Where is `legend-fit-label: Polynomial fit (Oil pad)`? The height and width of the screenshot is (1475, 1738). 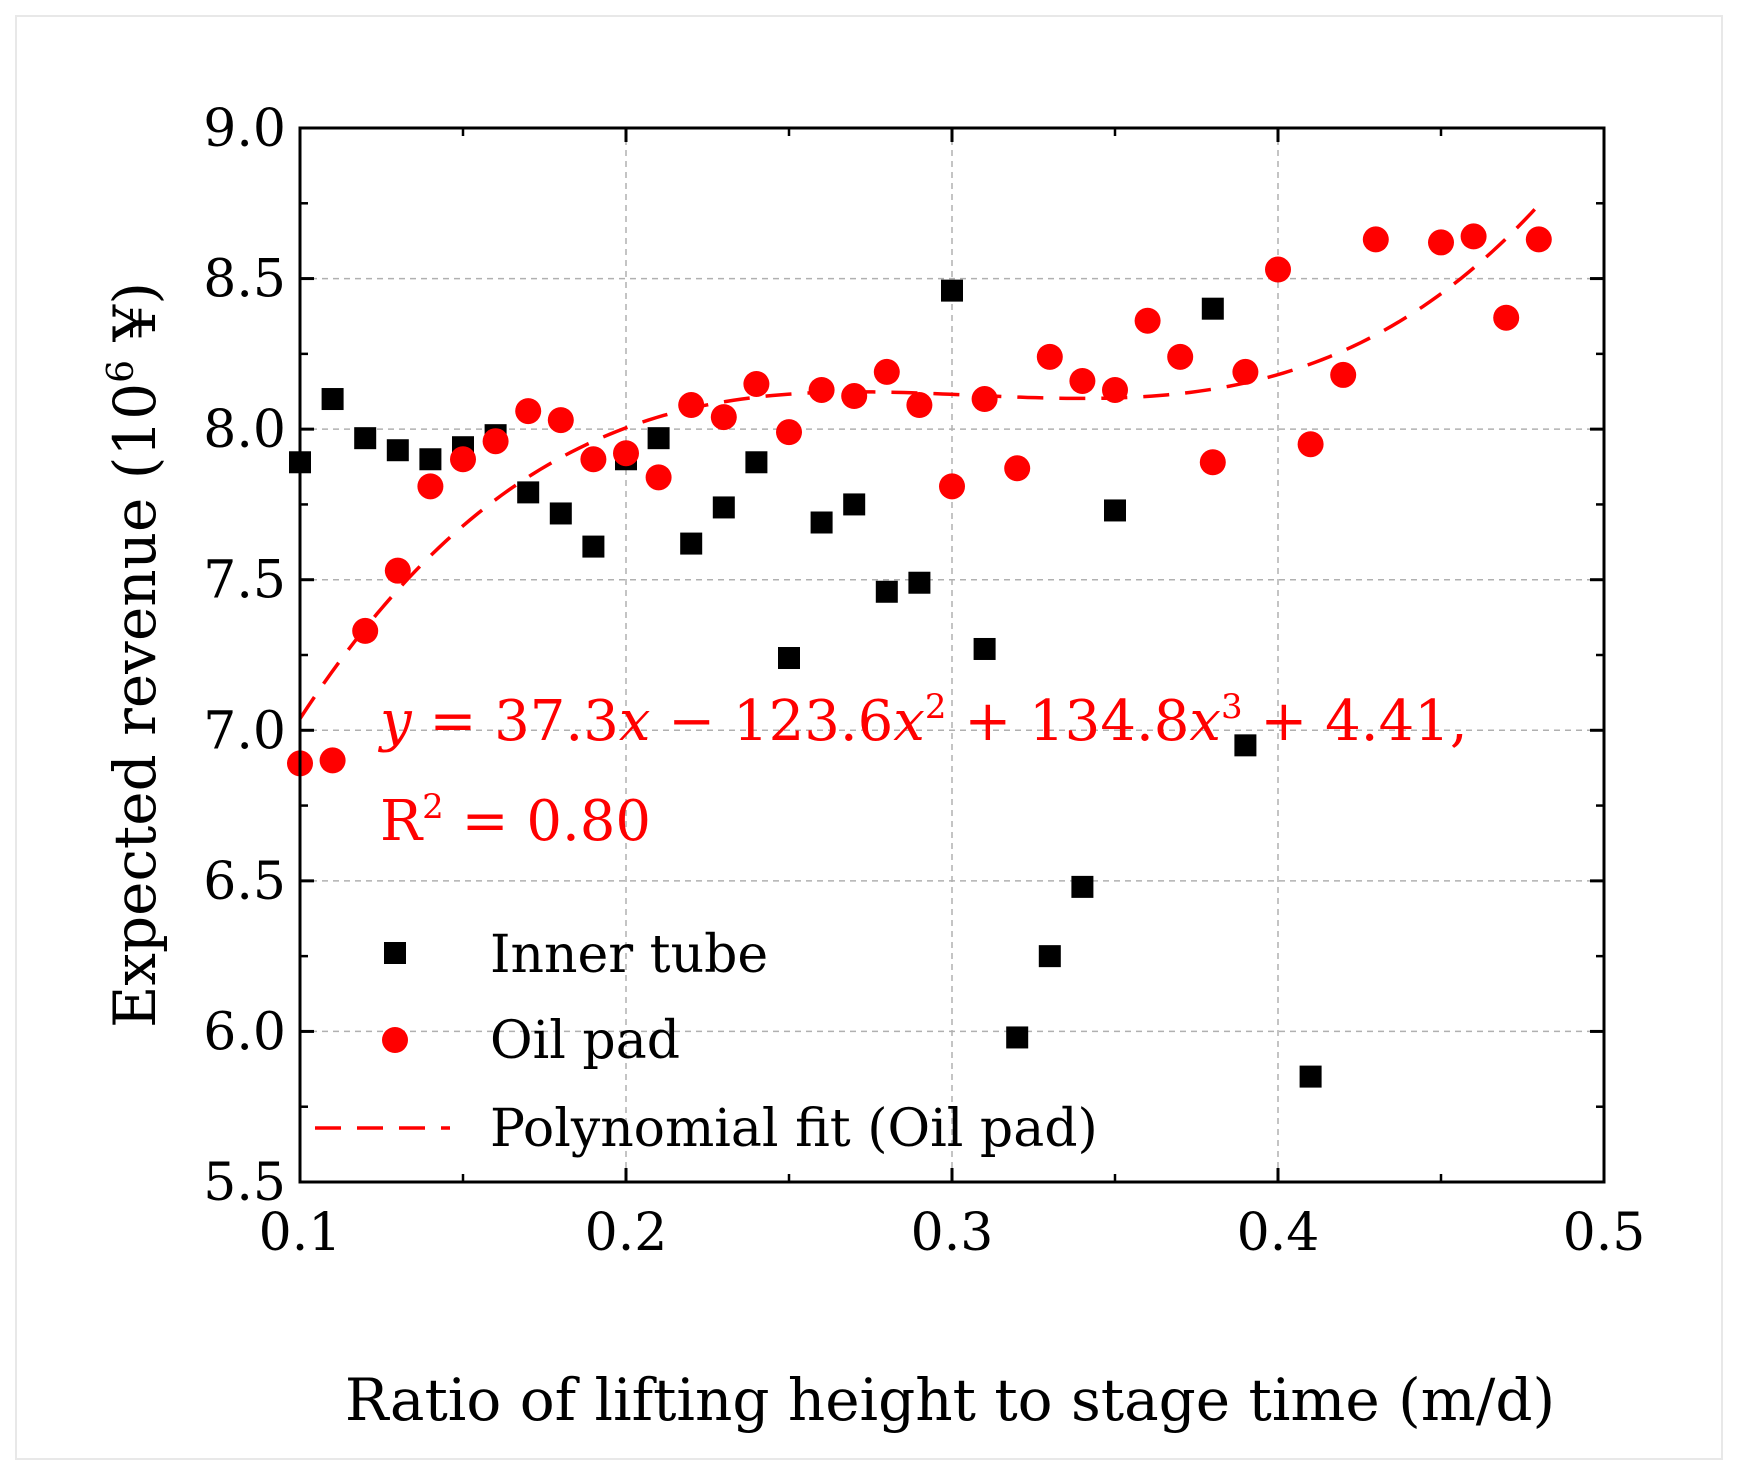
legend-fit-label: Polynomial fit (Oil pad) is located at coordinates (794, 1129).